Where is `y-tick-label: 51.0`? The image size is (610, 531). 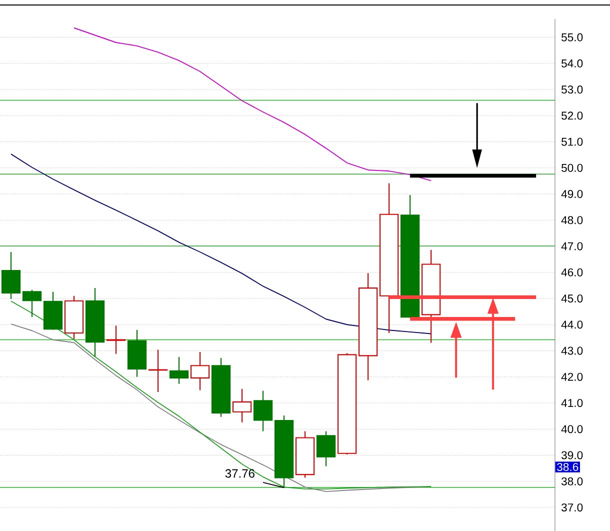 y-tick-label: 51.0 is located at coordinates (572, 142).